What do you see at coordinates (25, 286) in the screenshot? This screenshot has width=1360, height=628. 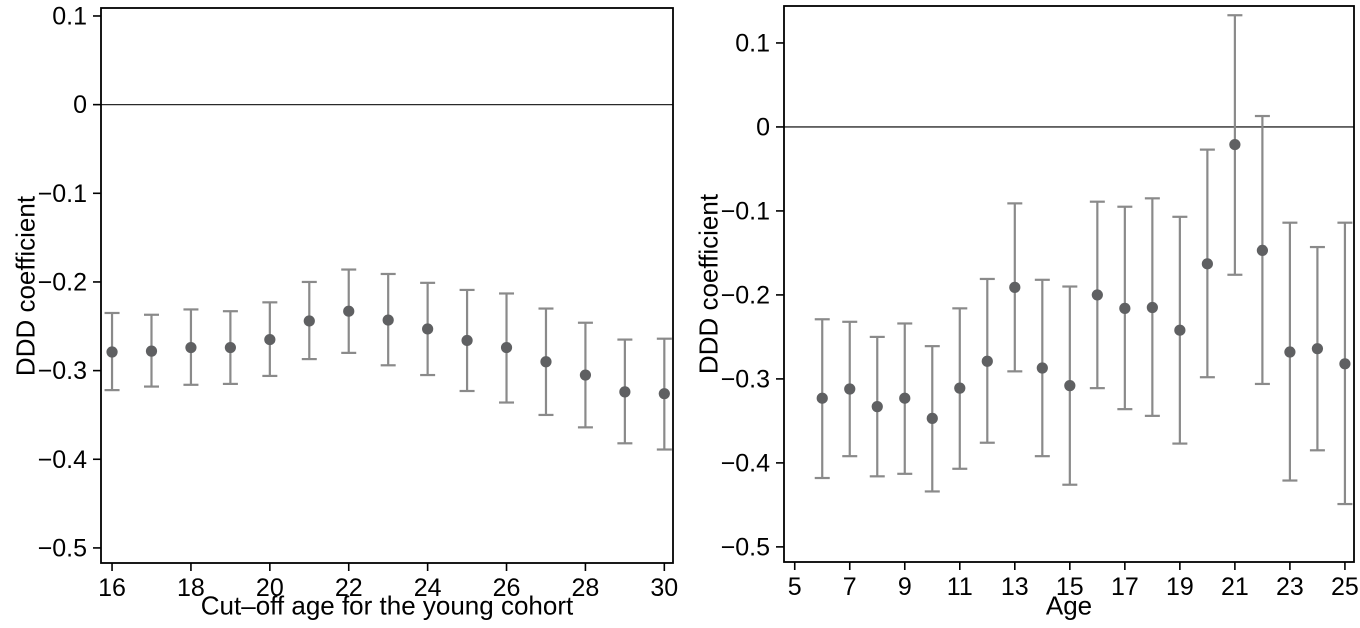 I see `left-y-axis-title: DDD coefficient` at bounding box center [25, 286].